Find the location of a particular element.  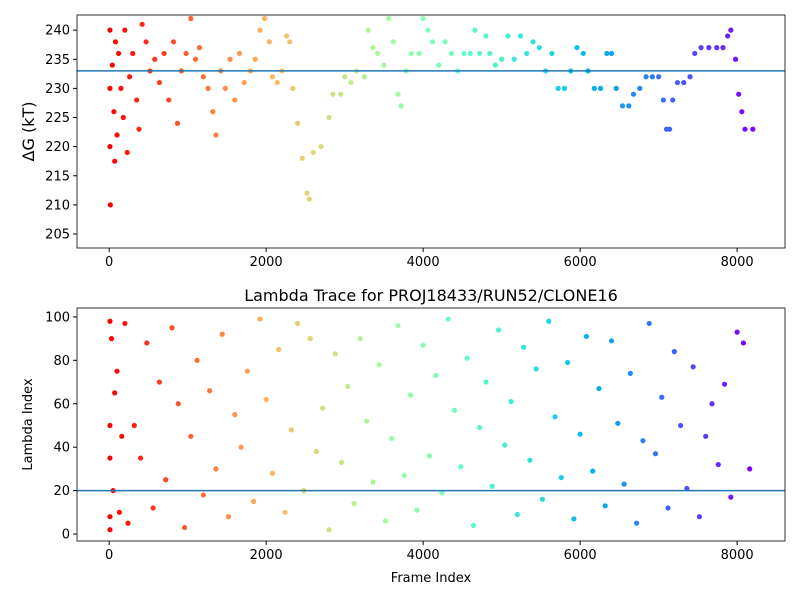

y-tick-label: 100 is located at coordinates (57, 317).